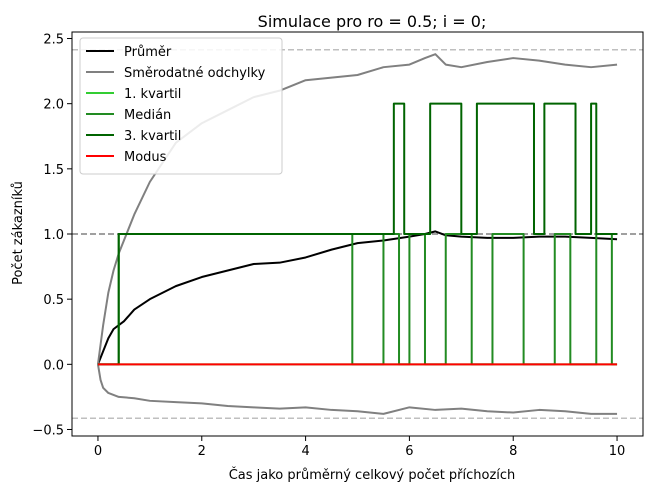  Describe the element at coordinates (53, 235) in the screenshot. I see `y-tick-label: 1.0` at that location.